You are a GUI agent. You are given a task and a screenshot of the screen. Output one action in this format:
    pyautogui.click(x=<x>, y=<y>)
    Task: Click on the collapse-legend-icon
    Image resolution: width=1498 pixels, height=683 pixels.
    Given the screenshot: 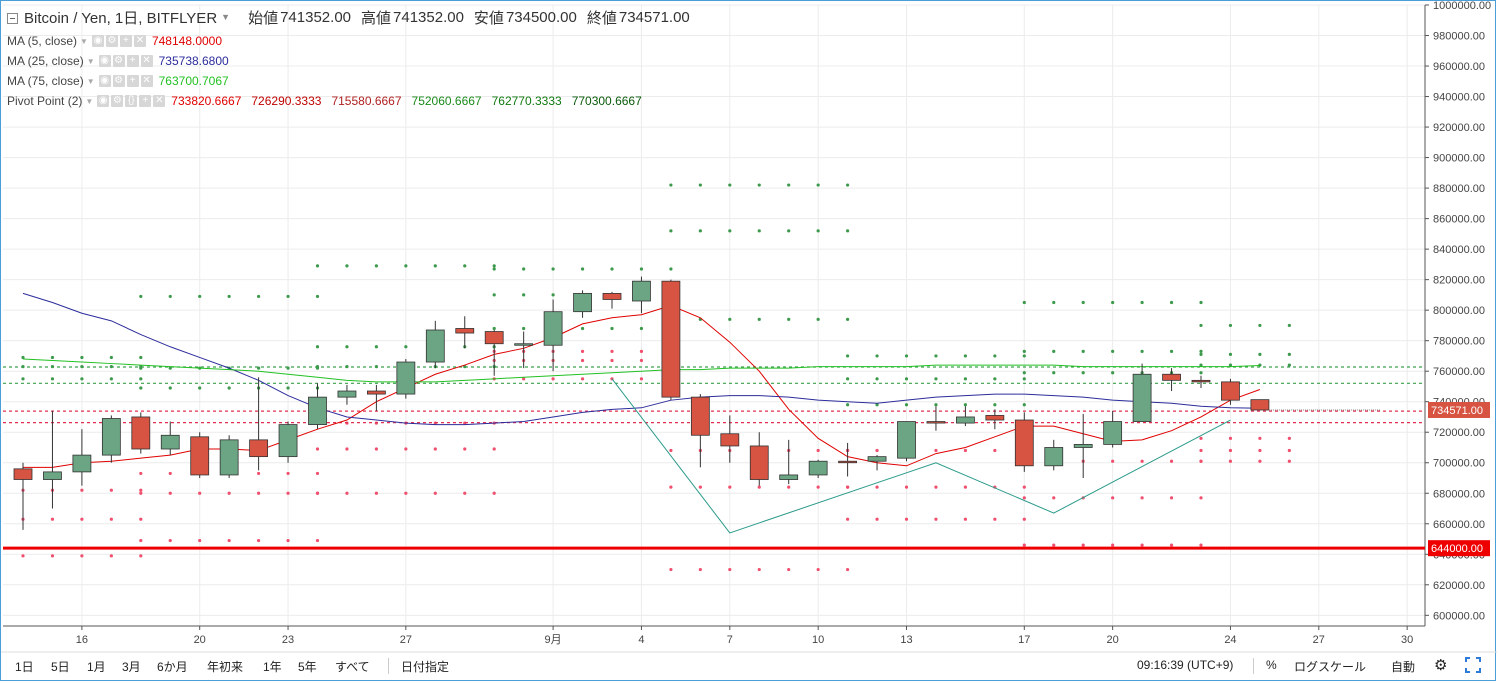 What is the action you would take?
    pyautogui.click(x=12, y=18)
    